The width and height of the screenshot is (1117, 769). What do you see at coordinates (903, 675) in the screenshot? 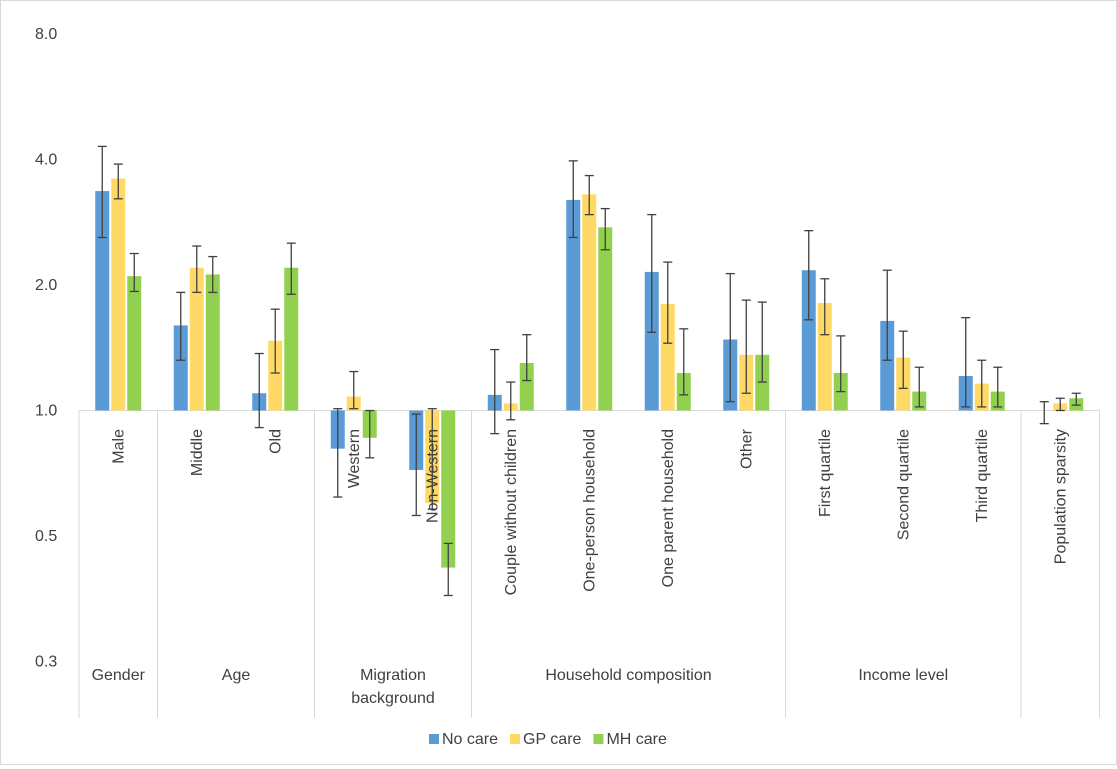
I see `group-label-income-level: Income level` at bounding box center [903, 675].